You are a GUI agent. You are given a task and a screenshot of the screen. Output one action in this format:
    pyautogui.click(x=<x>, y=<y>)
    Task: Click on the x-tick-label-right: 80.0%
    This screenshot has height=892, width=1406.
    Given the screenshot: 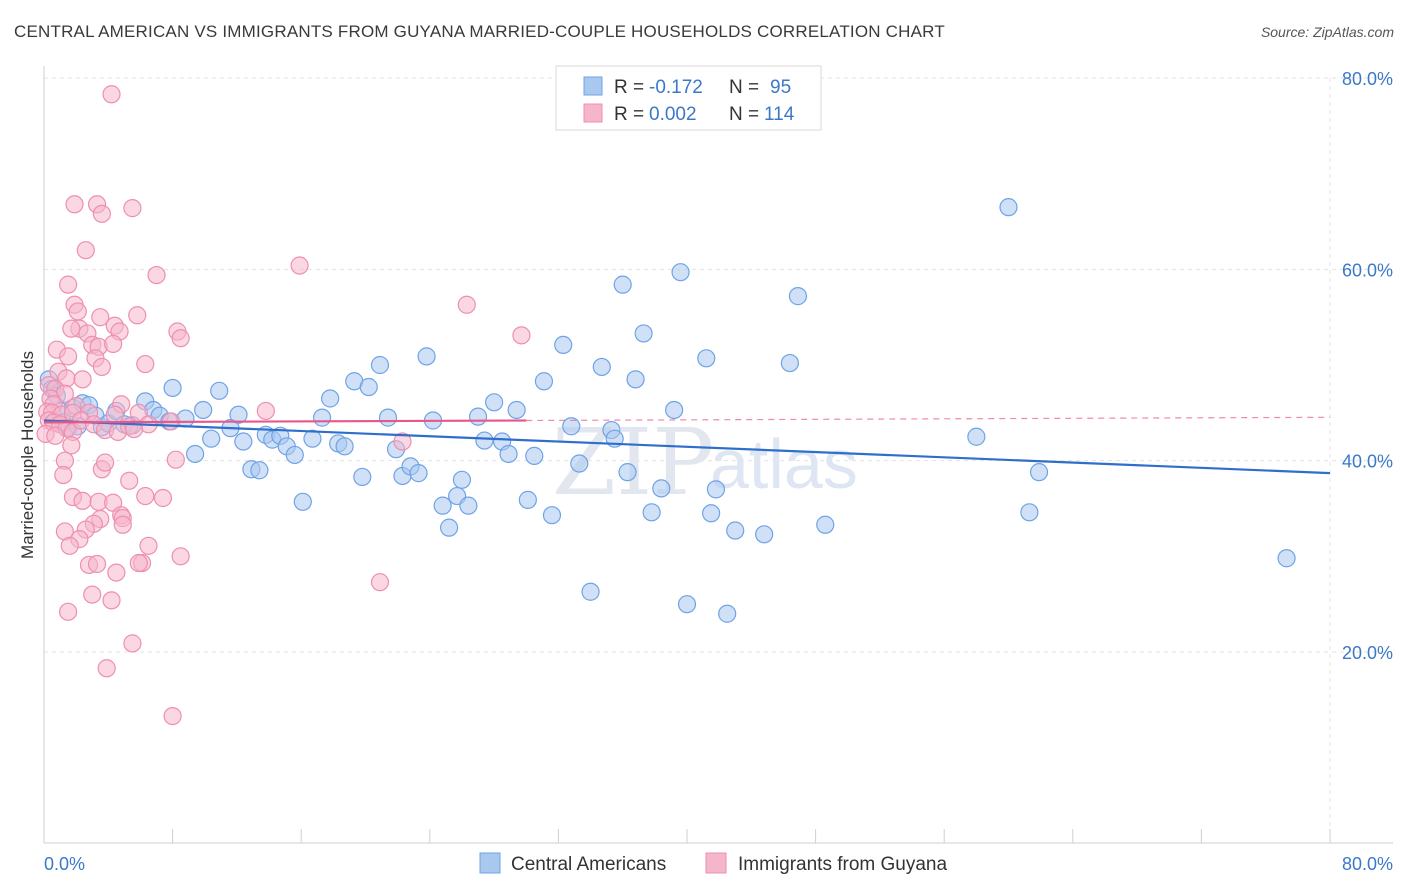 What is the action you would take?
    pyautogui.click(x=1367, y=864)
    